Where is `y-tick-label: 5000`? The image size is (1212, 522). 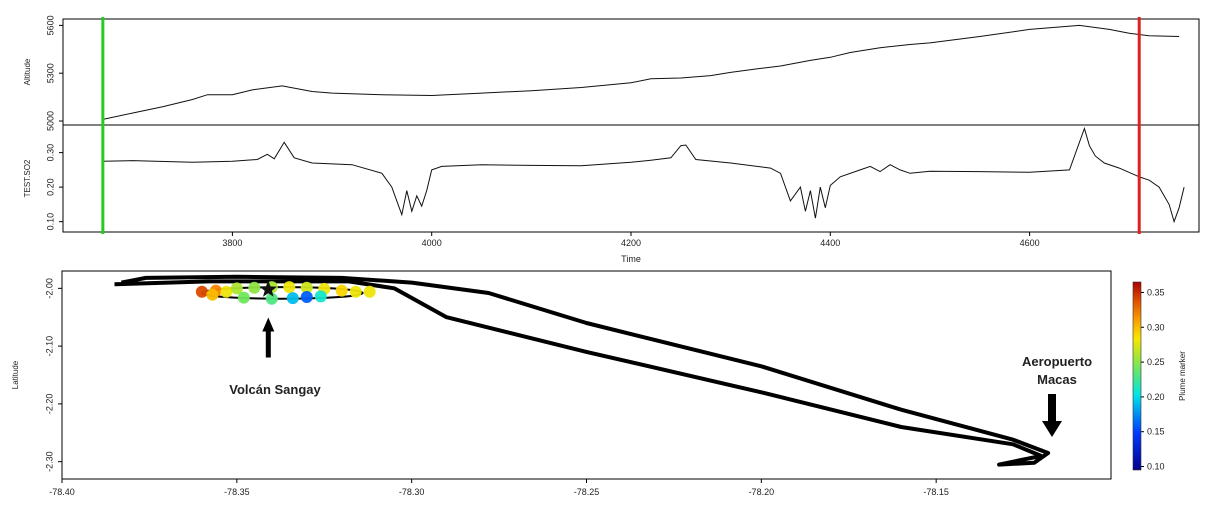
y-tick-label: 5000 is located at coordinates (50, 121).